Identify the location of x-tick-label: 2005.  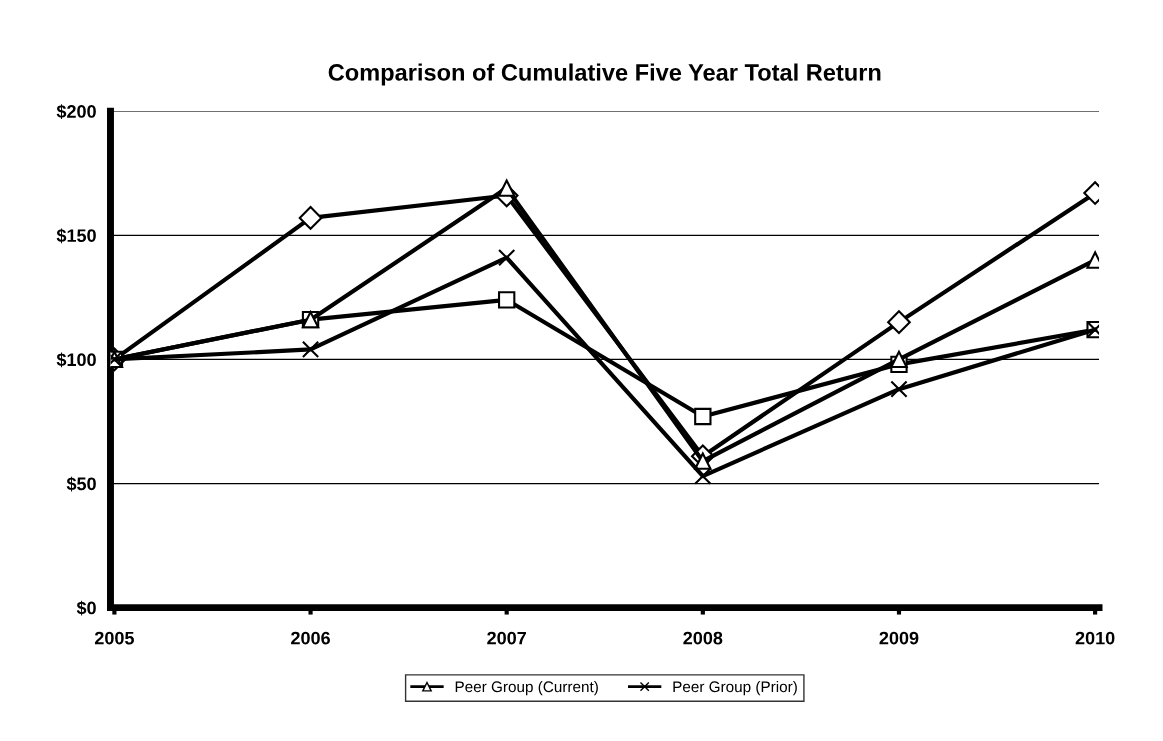
(114, 638).